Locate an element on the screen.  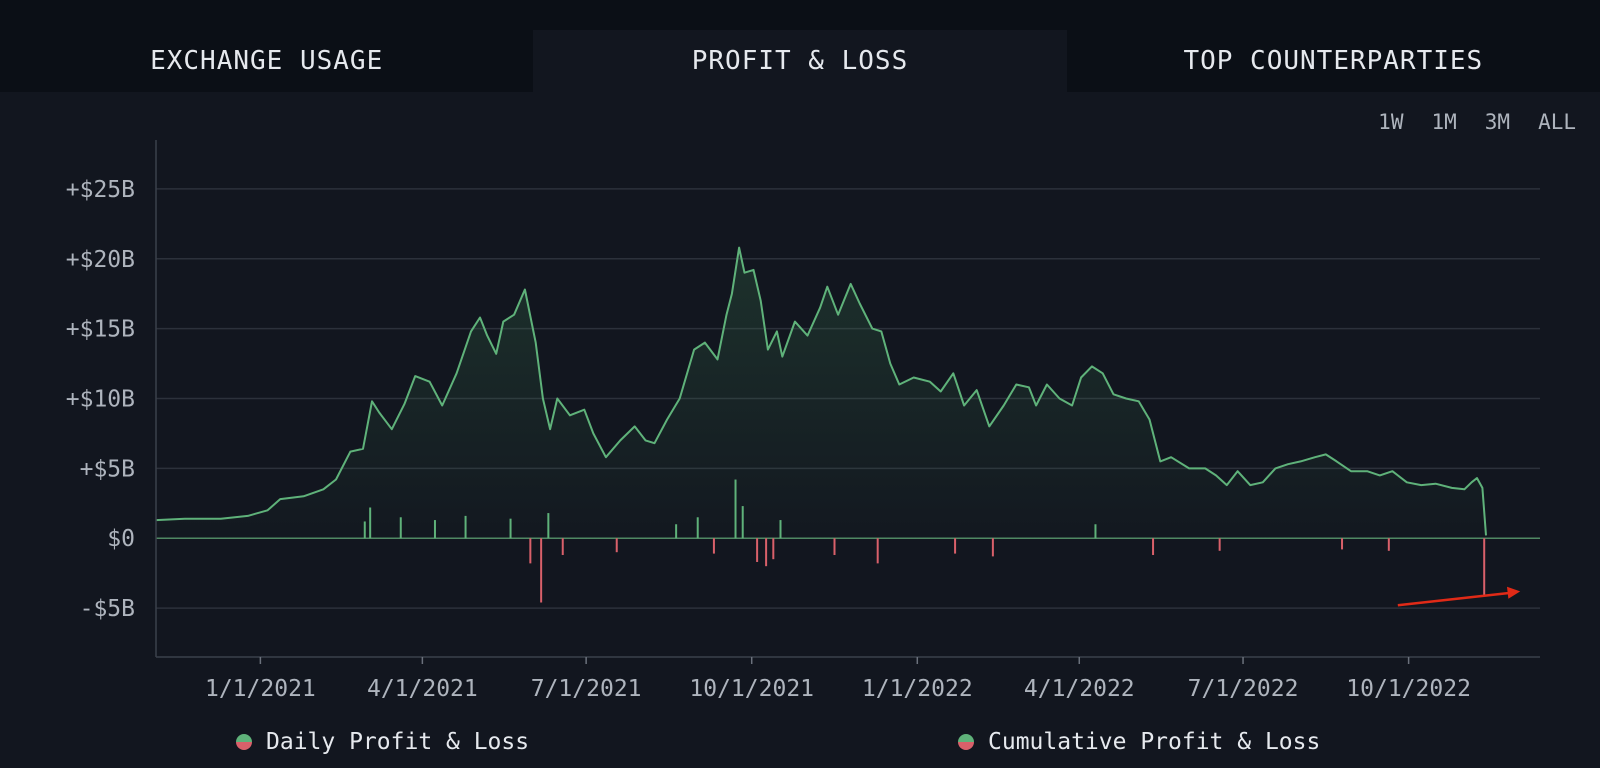
range-1w-button: 1W is located at coordinates (1391, 122).